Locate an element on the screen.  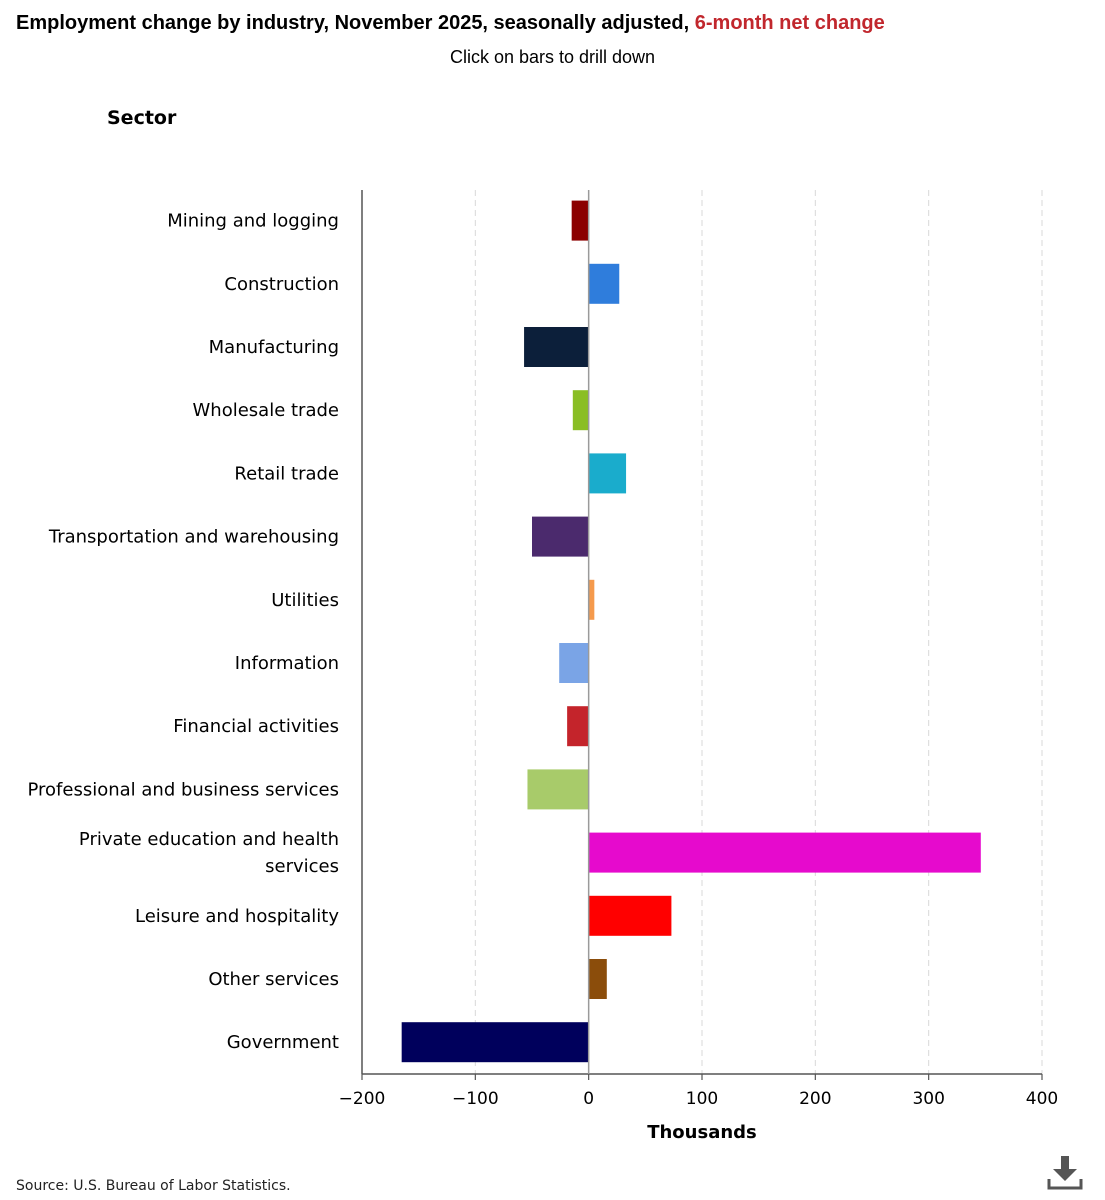
category-label: Professional and business services is located at coordinates (183, 789).